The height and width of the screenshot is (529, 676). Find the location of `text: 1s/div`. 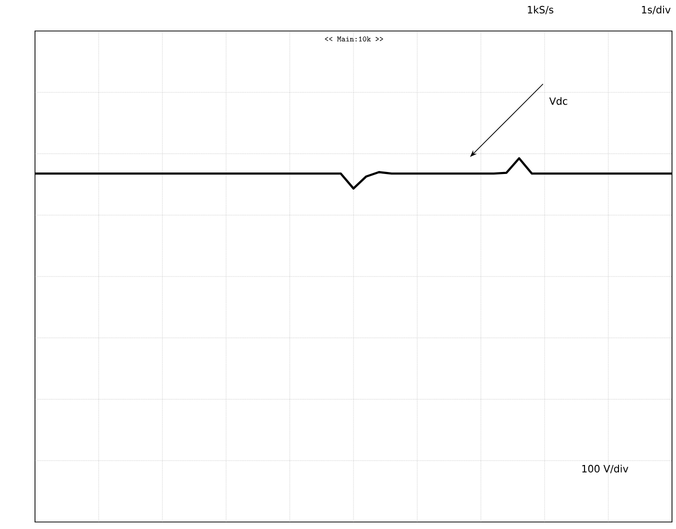

text: 1s/div is located at coordinates (656, 10).